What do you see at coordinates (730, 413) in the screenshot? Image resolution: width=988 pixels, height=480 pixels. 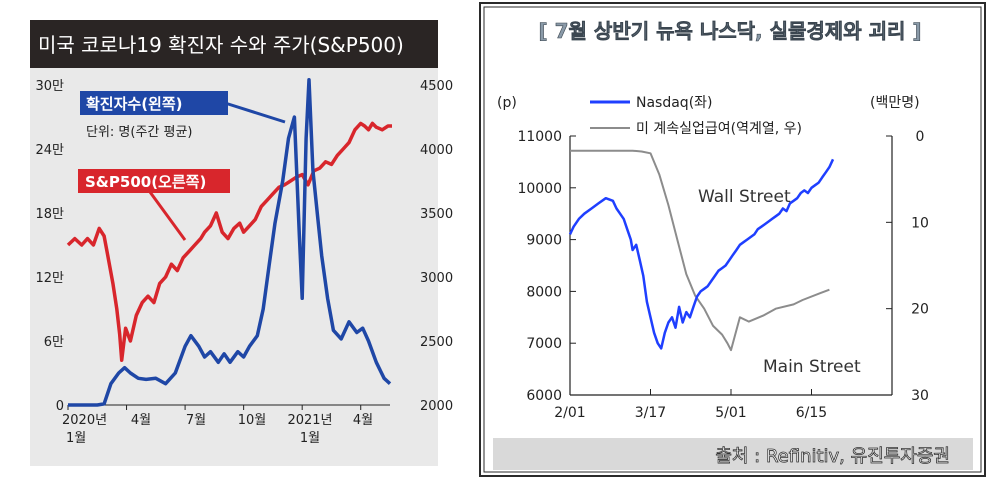 I see `x-tick-label: 5/01` at bounding box center [730, 413].